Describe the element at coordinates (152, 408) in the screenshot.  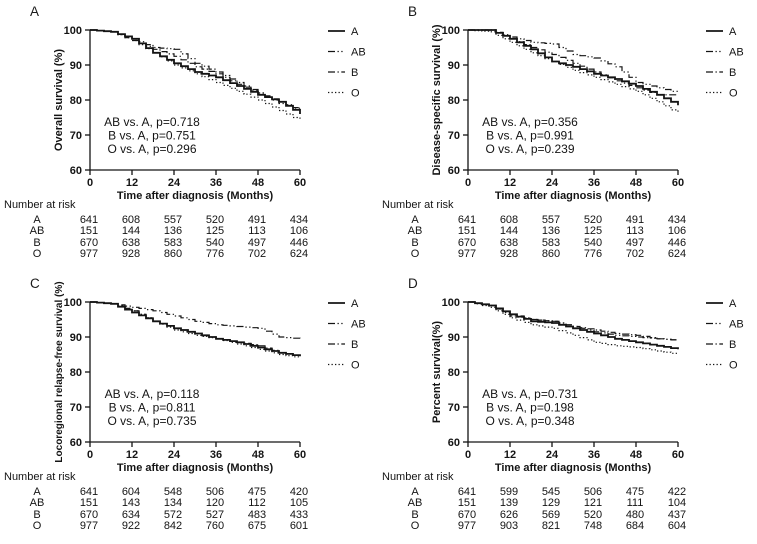
I see `pvalue-annotation: B vs. A, p=0.811` at that location.